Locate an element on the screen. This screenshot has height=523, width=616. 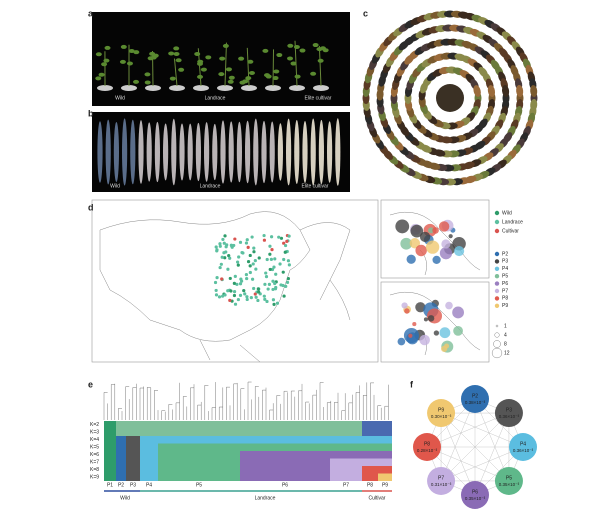
node-value: 0.28×10⁻³ is located at coordinates (427, 450).